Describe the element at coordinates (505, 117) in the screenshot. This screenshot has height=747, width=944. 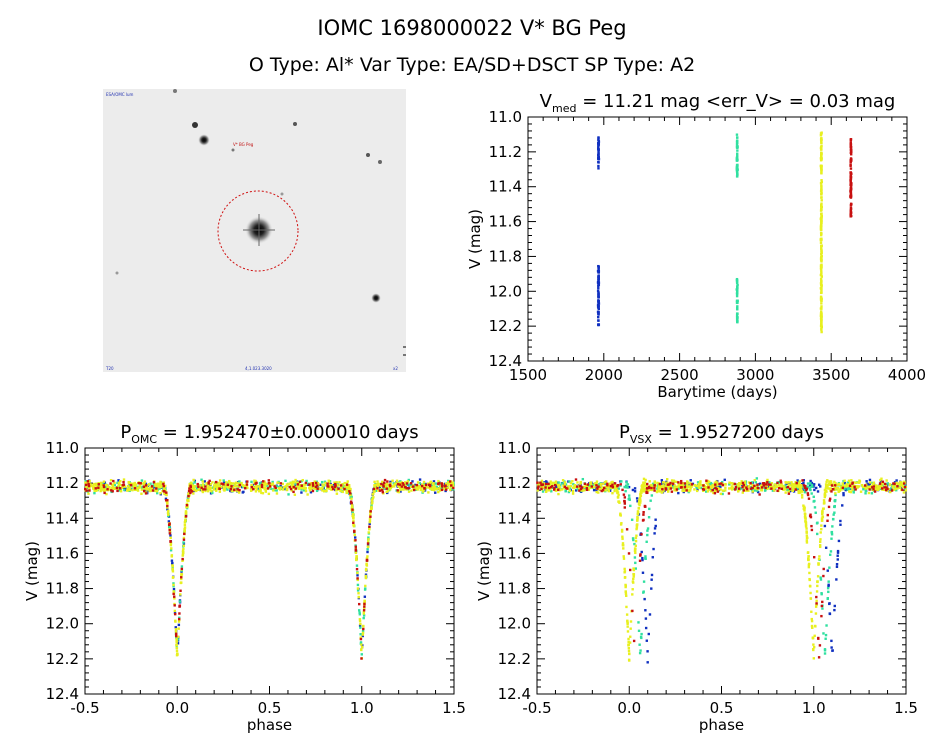
I see `y-tick-label: 11.0` at that location.